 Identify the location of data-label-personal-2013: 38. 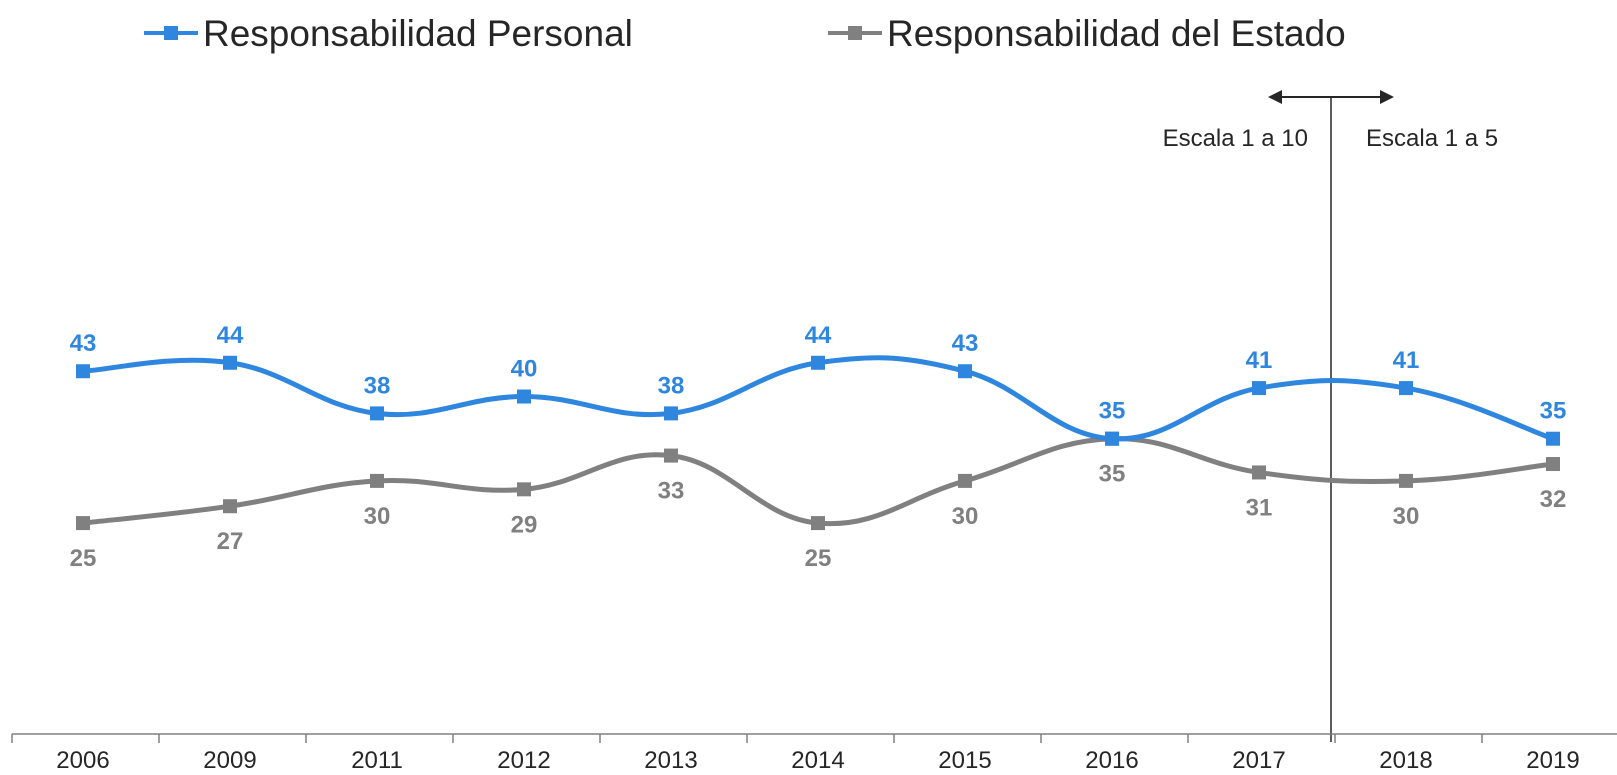
(671, 385).